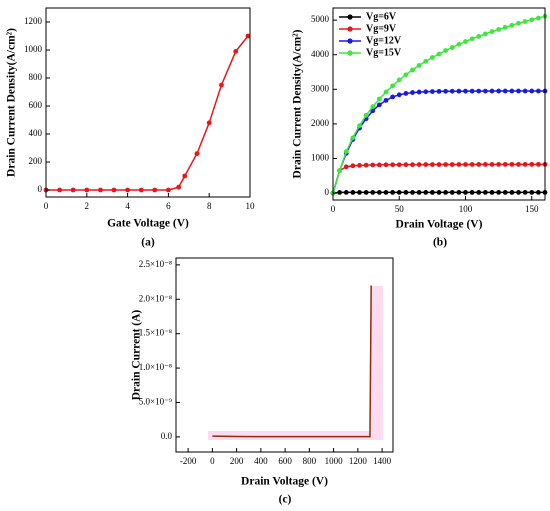 The image size is (550, 511). Describe the element at coordinates (382, 461) in the screenshot. I see `x-tick-label: 1400` at that location.